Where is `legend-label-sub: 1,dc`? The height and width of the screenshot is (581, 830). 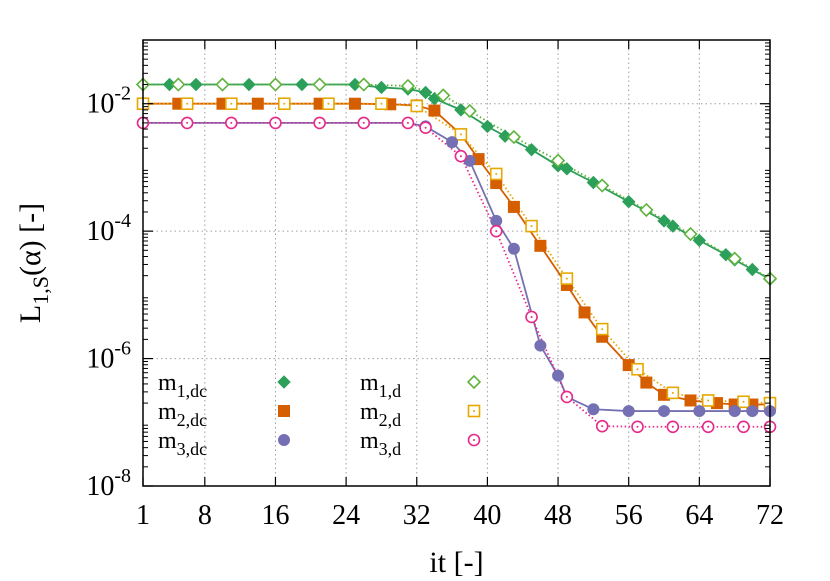 legend-label-sub: 1,dc is located at coordinates (192, 391).